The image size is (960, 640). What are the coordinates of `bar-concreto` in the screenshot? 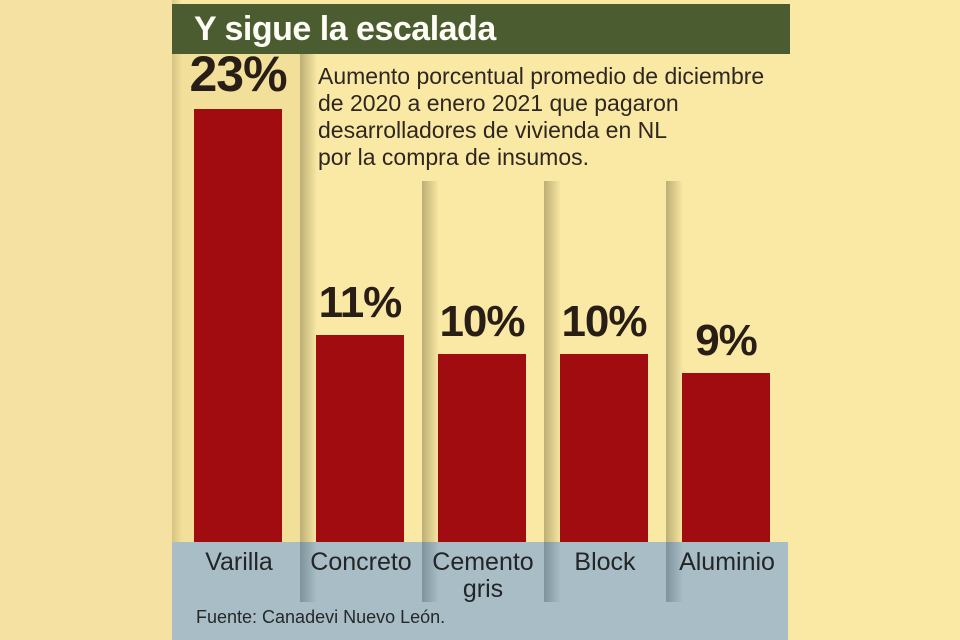 It's located at (360, 438).